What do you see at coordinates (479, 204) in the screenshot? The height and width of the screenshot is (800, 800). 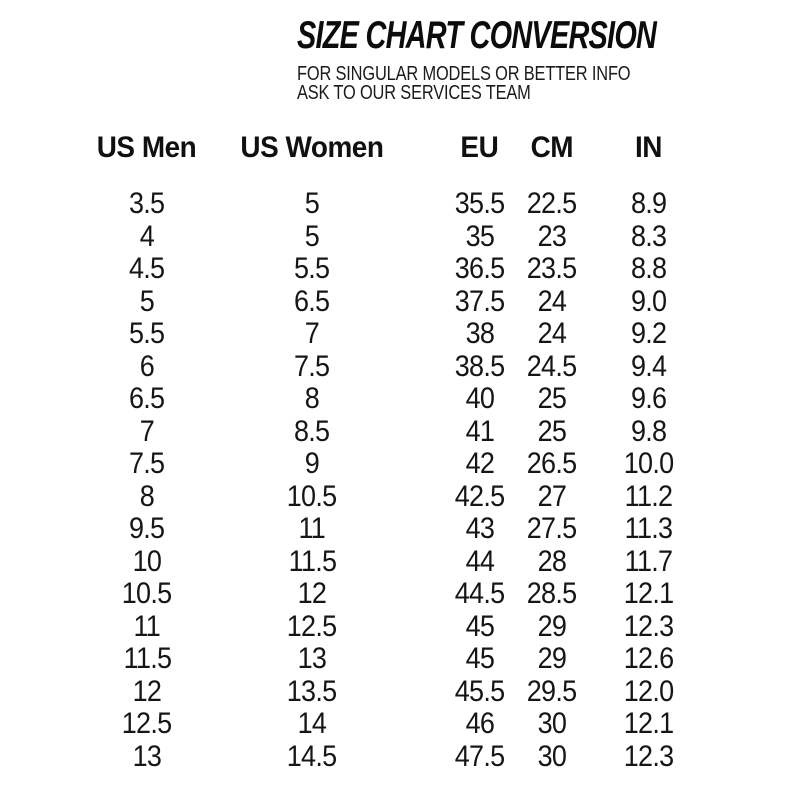 I see `table-cell: 35.5` at bounding box center [479, 204].